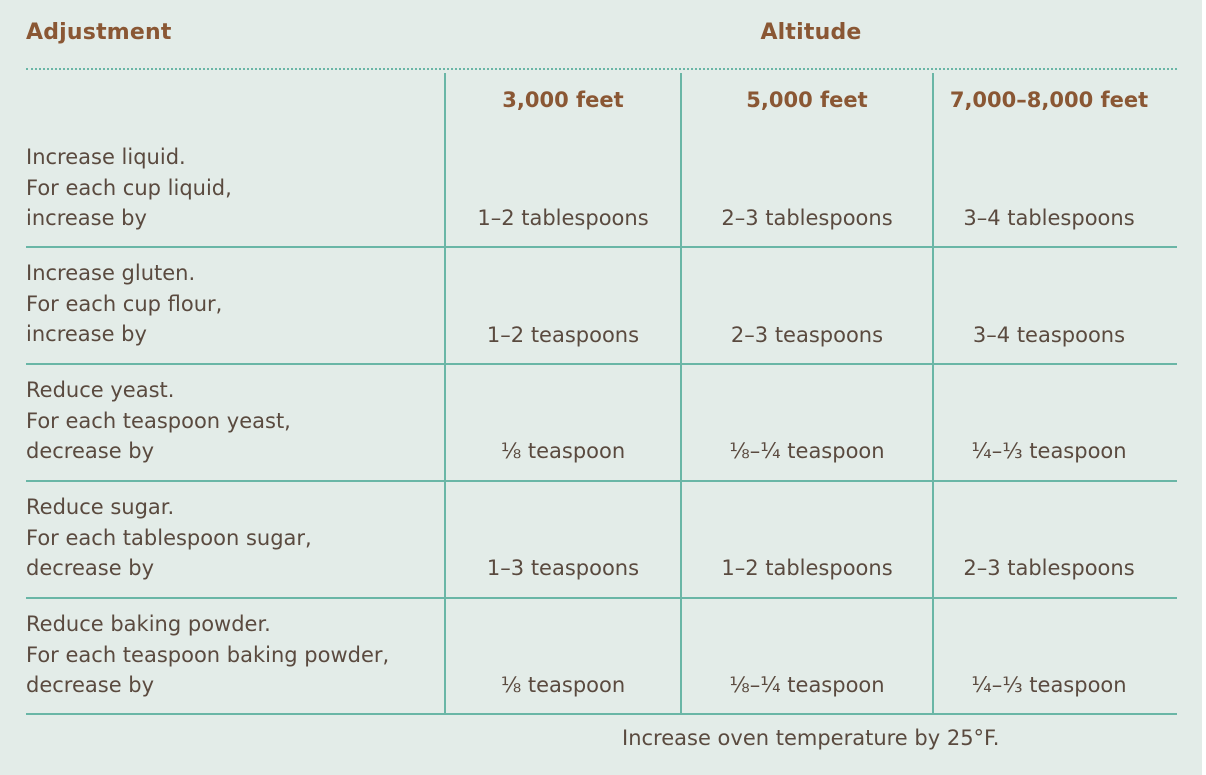  What do you see at coordinates (99, 32) in the screenshot?
I see `adjustment-heading: Adjustment` at bounding box center [99, 32].